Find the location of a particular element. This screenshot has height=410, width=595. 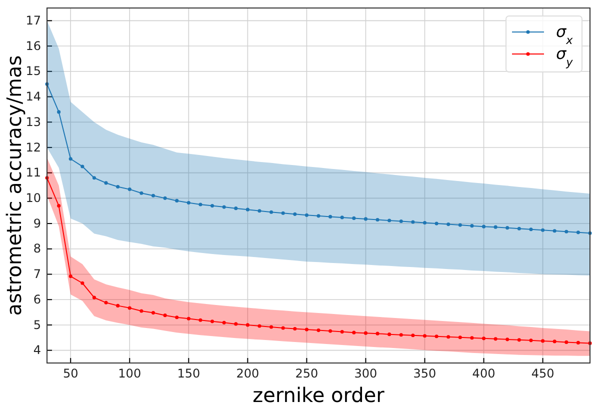

y-tick-label: 13 is located at coordinates (33, 121).